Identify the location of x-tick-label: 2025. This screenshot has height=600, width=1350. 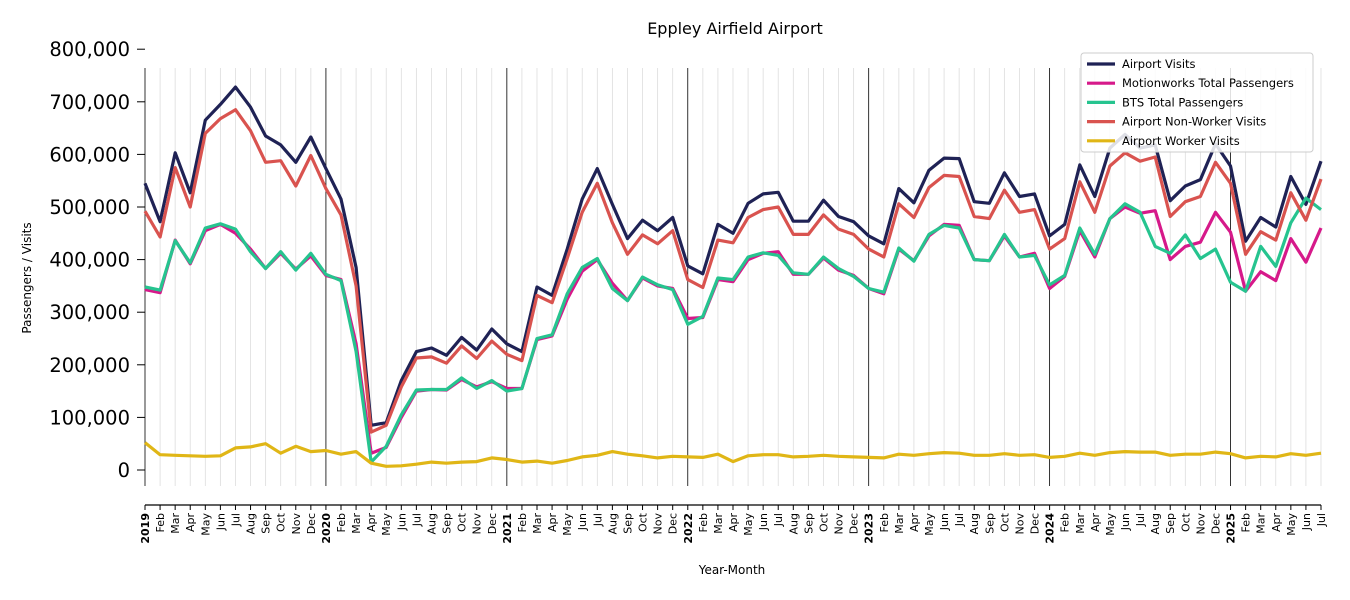
(1231, 528).